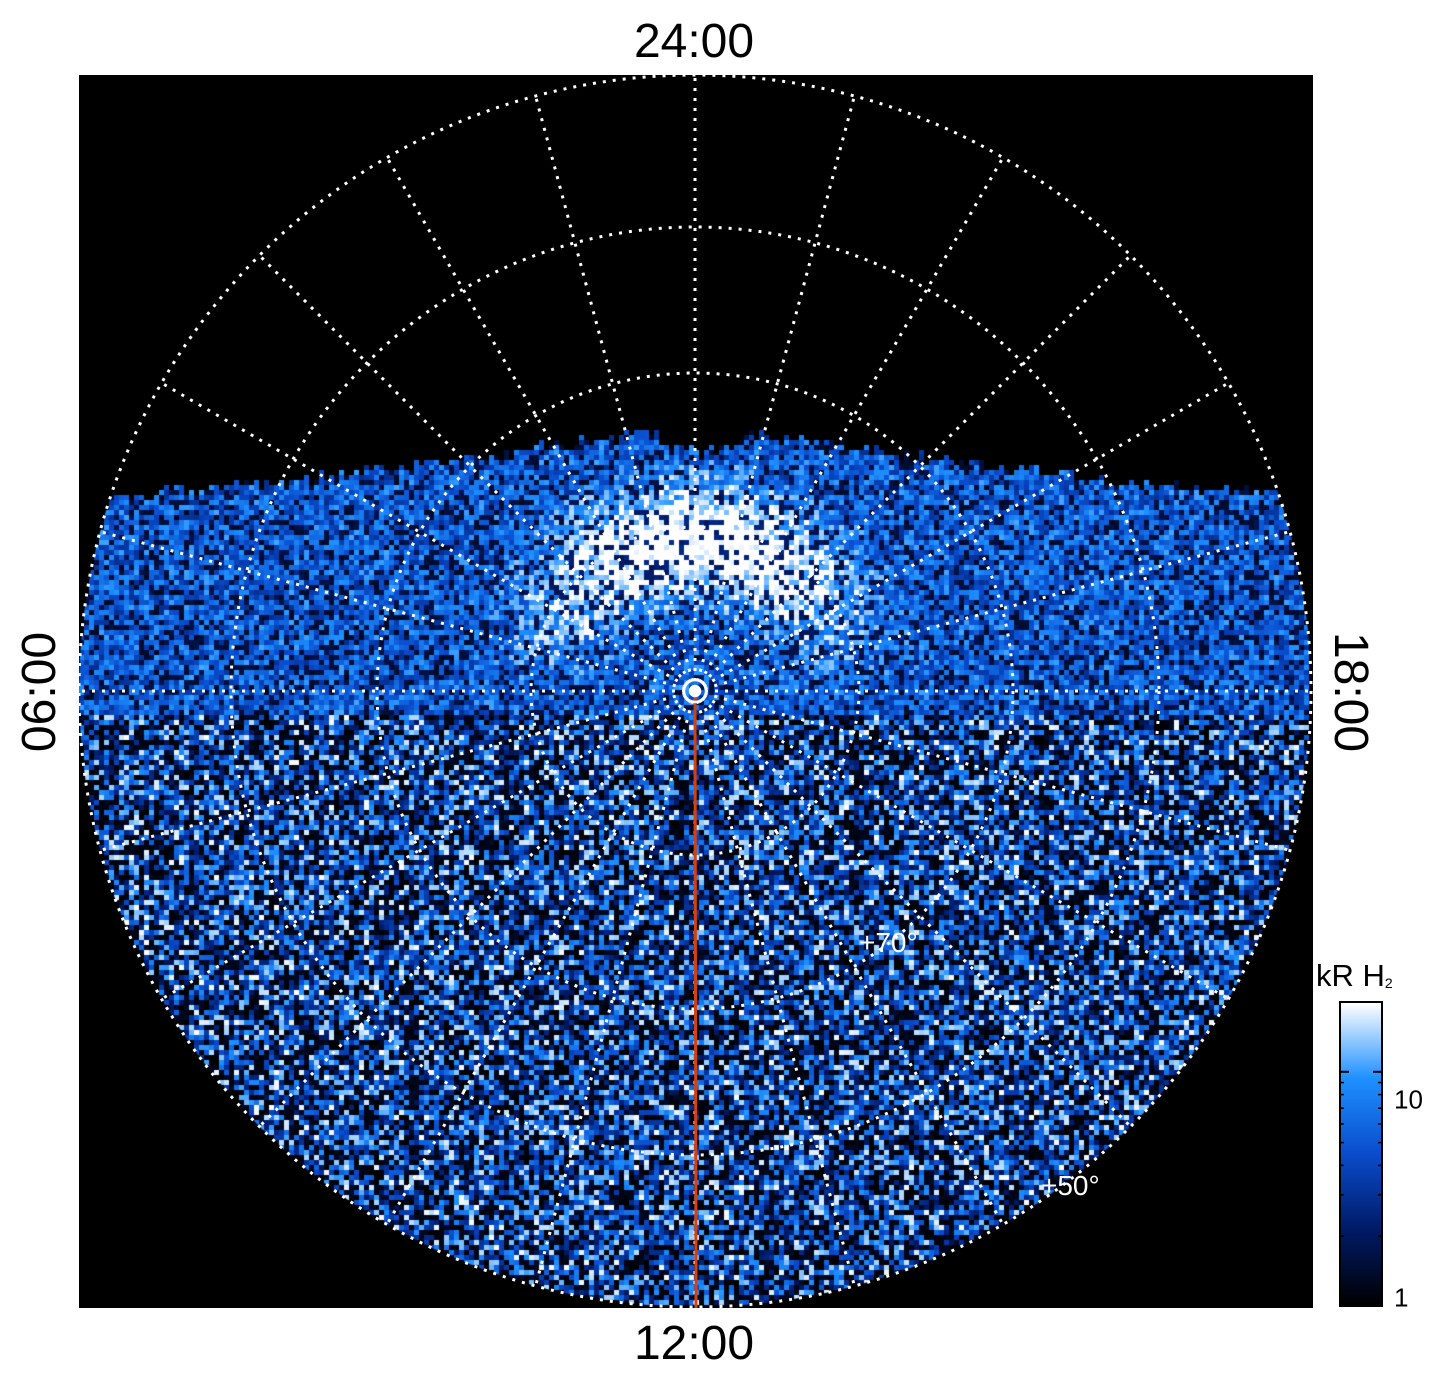 This screenshot has height=1384, width=1447. What do you see at coordinates (1401, 1297) in the screenshot?
I see `colorbar-tick-label-1: 1` at bounding box center [1401, 1297].